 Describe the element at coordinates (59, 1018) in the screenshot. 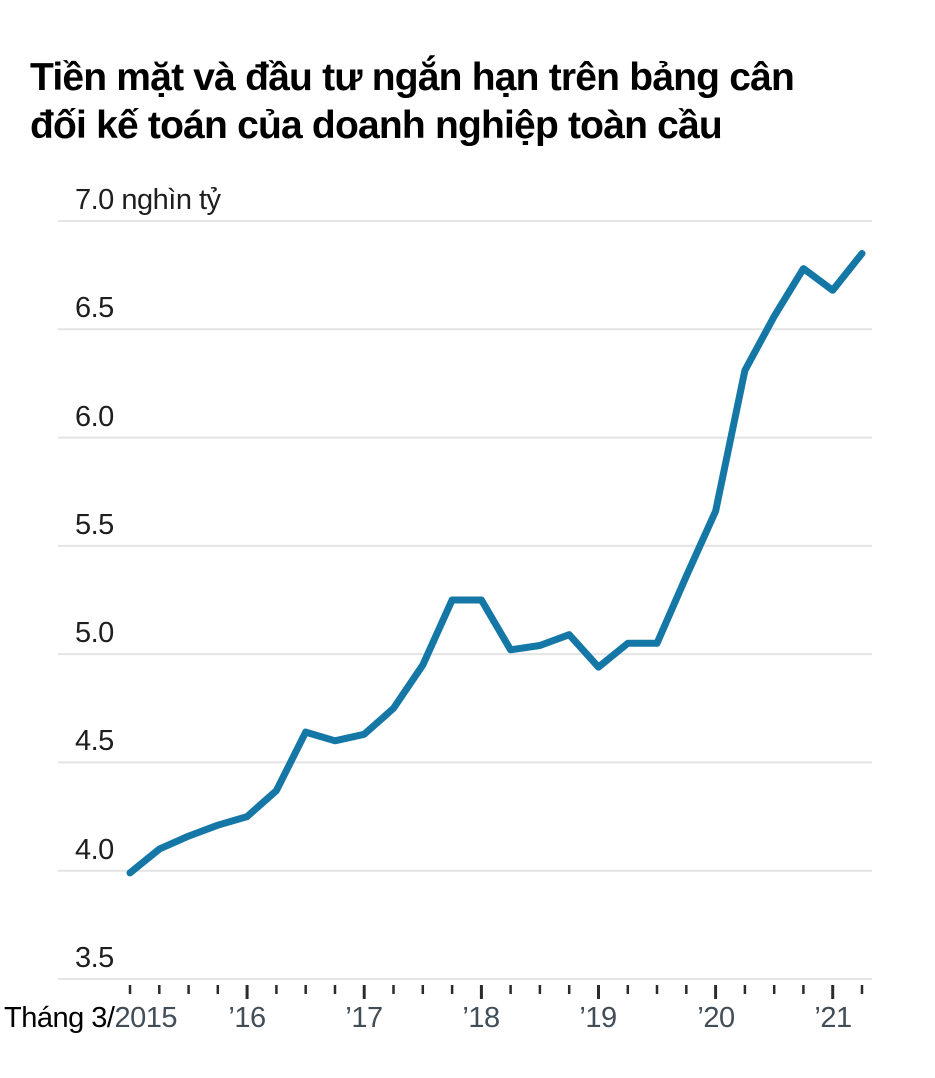

I see `x-axis-label-month-prefix: Tháng 3/` at that location.